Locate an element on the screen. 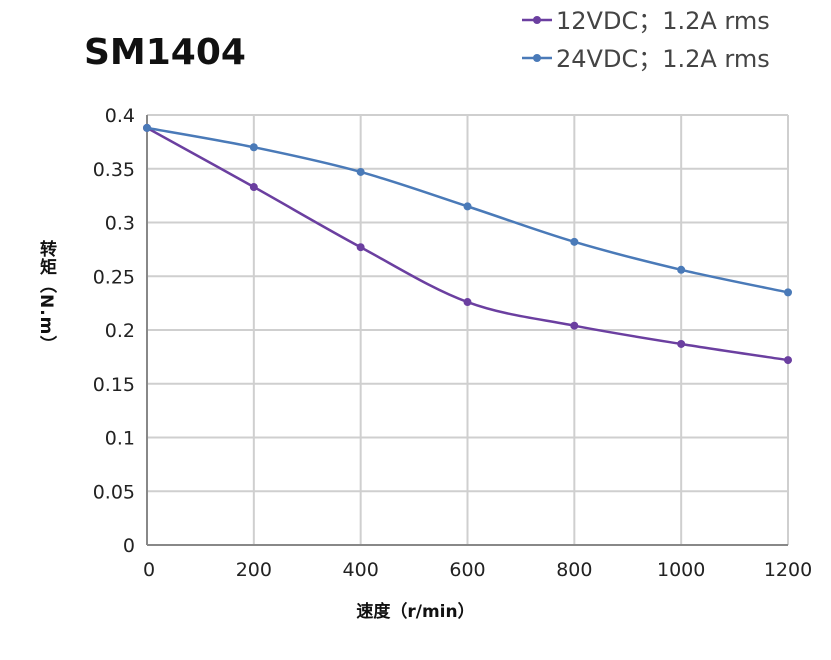 Image resolution: width=831 pixels, height=660 pixels. x-tick-label: 800 is located at coordinates (574, 570).